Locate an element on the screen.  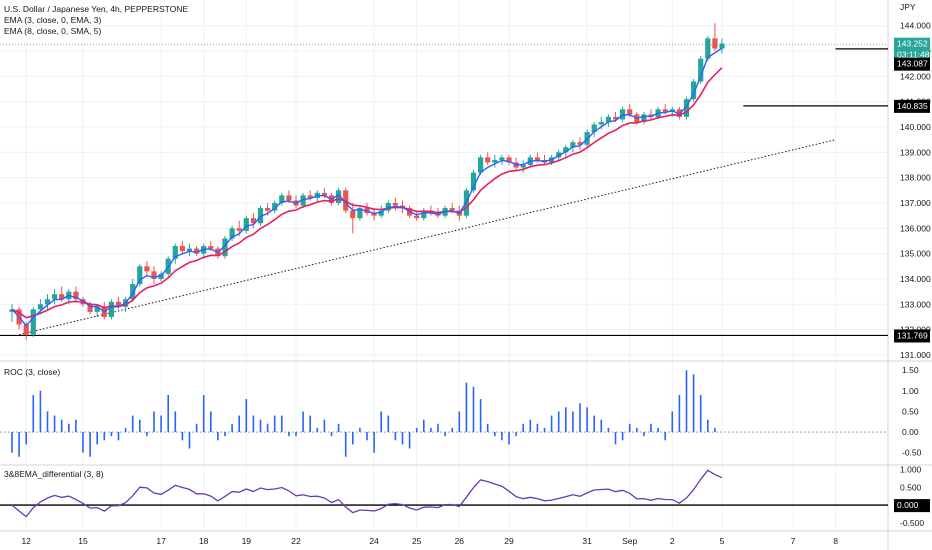
tag-143087-text: 143.087 is located at coordinates (912, 64).